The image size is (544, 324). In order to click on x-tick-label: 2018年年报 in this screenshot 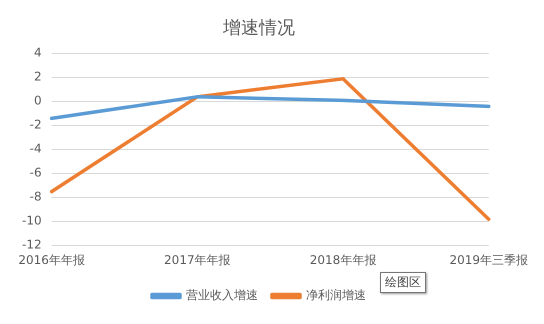, I will do `click(343, 259)`.